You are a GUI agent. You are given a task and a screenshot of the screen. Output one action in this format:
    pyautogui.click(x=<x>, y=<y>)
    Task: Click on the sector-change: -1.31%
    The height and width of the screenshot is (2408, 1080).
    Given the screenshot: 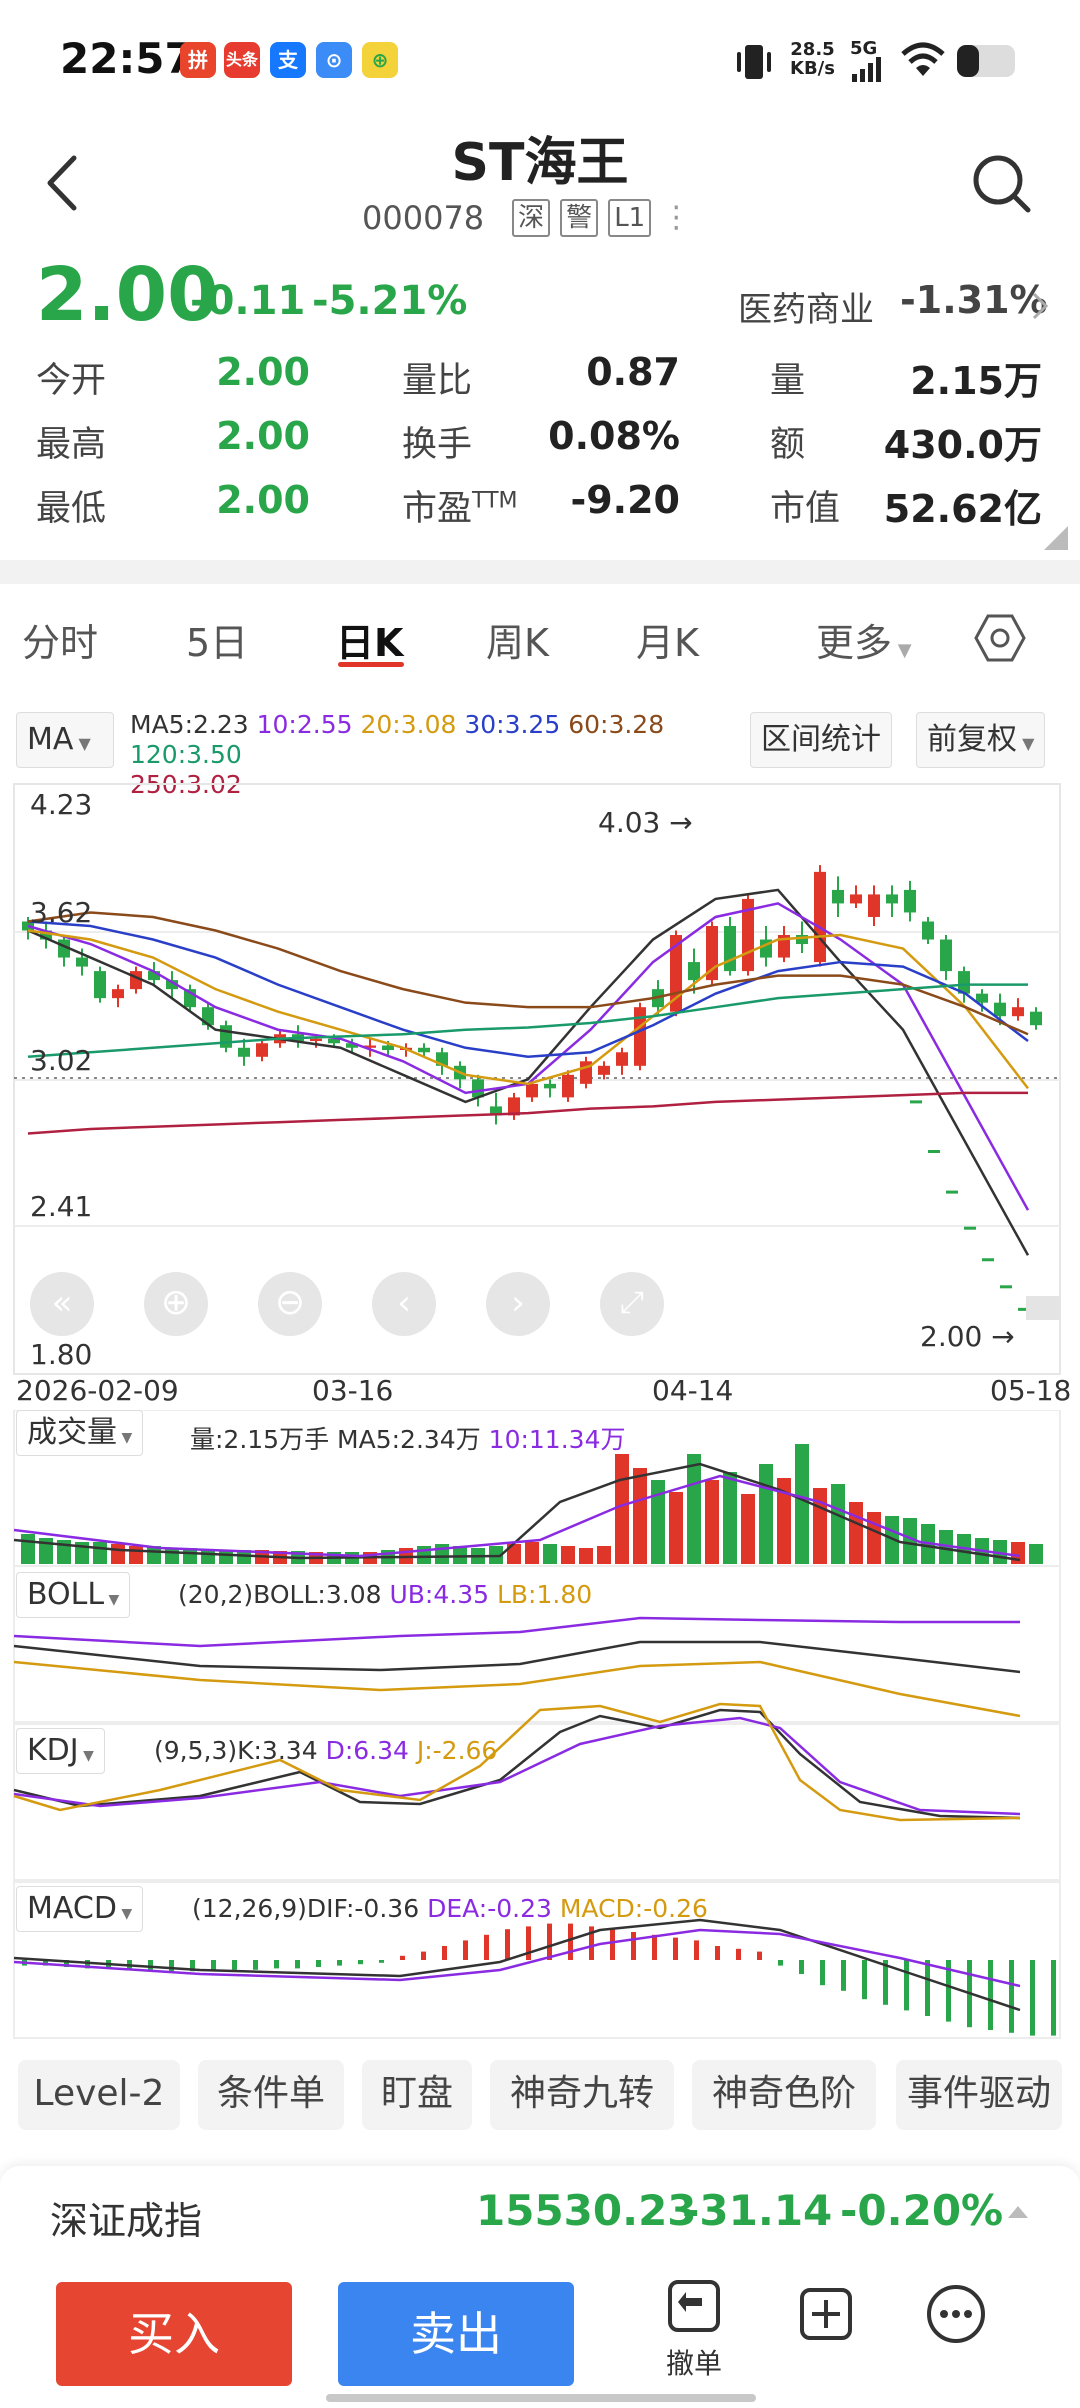 What is the action you would take?
    pyautogui.click(x=974, y=300)
    